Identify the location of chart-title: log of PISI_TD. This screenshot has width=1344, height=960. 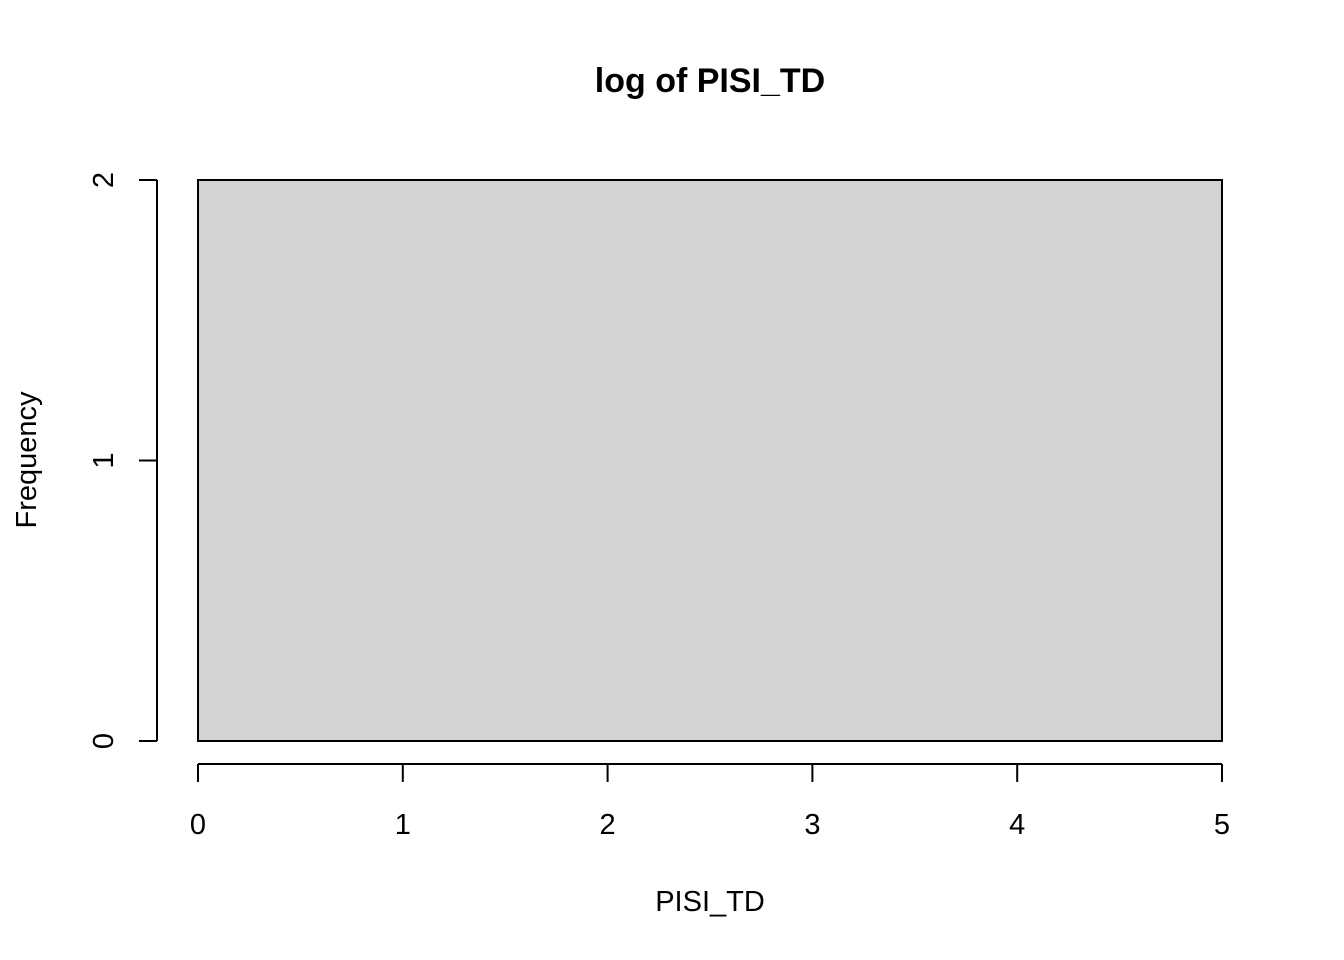
(710, 81).